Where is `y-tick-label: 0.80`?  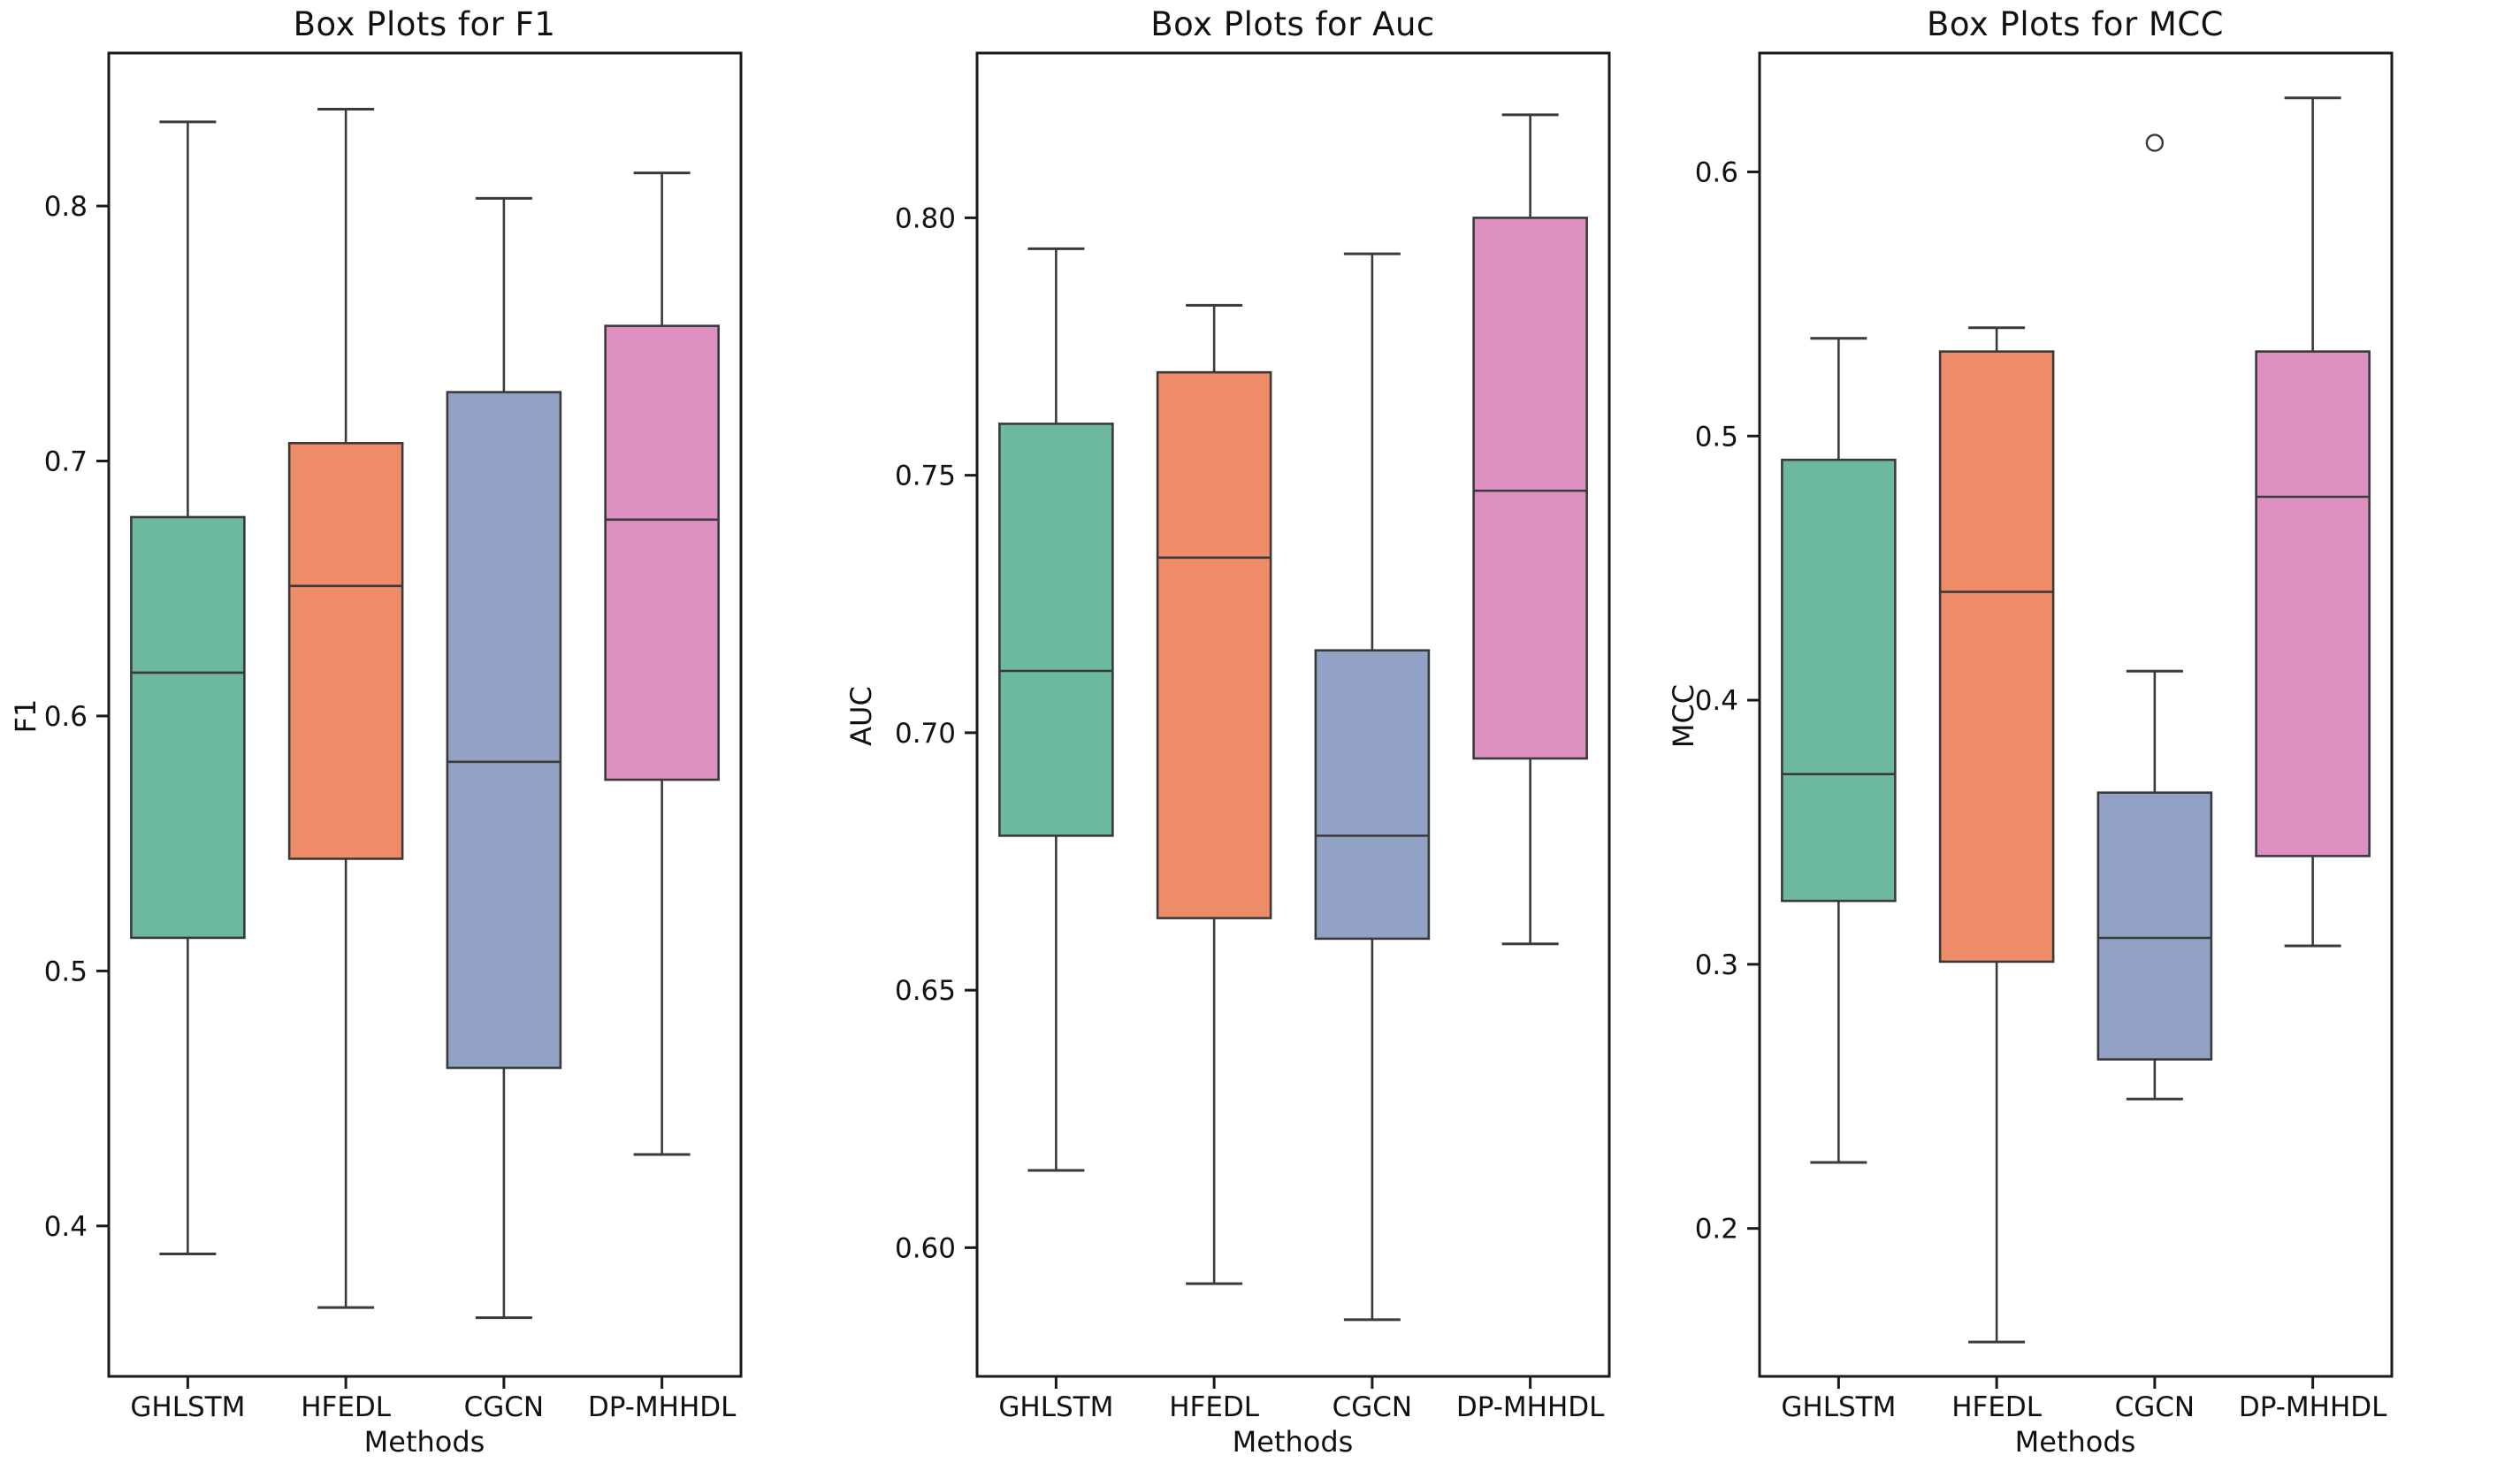
y-tick-label: 0.80 is located at coordinates (925, 218).